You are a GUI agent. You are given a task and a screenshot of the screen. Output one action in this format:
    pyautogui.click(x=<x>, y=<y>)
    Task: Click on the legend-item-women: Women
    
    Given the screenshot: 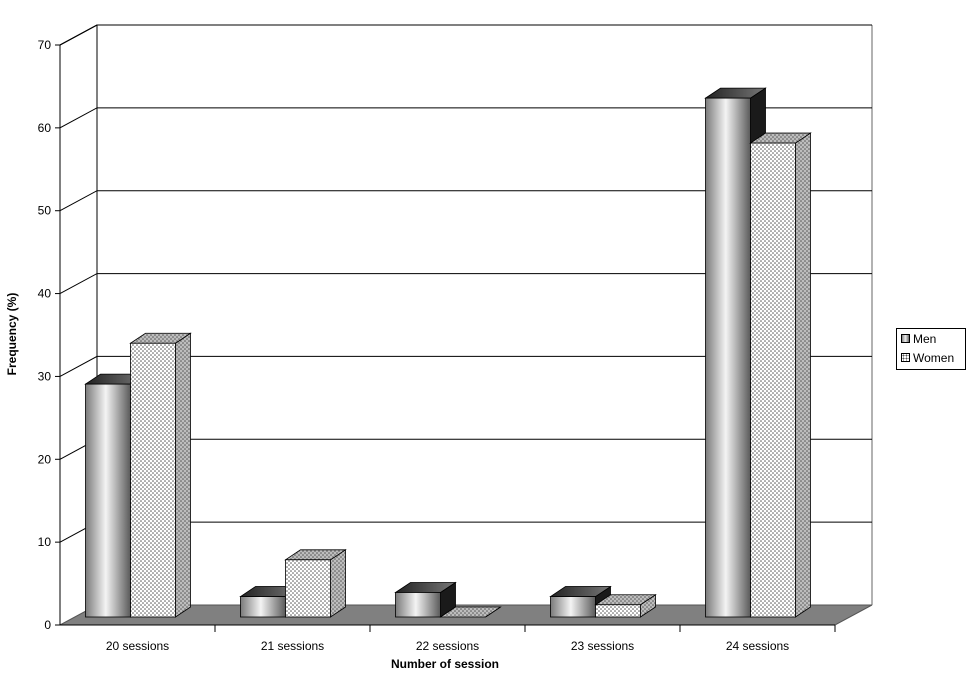 What is the action you would take?
    pyautogui.click(x=931, y=357)
    